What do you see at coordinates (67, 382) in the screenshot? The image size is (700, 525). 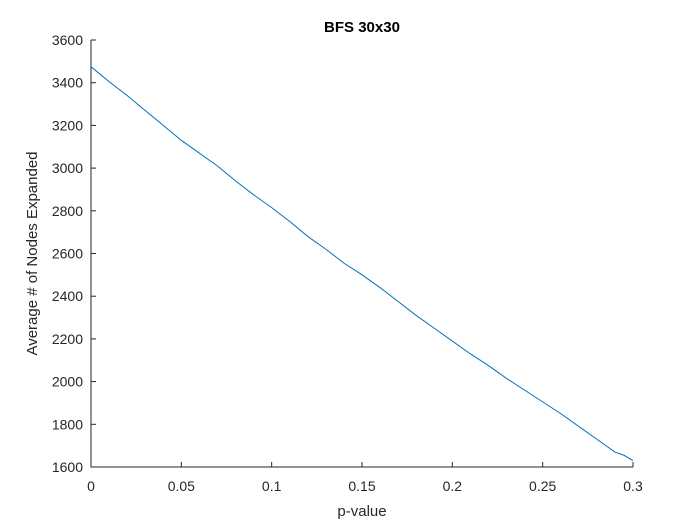 I see `y-tick-label: 2000` at bounding box center [67, 382].